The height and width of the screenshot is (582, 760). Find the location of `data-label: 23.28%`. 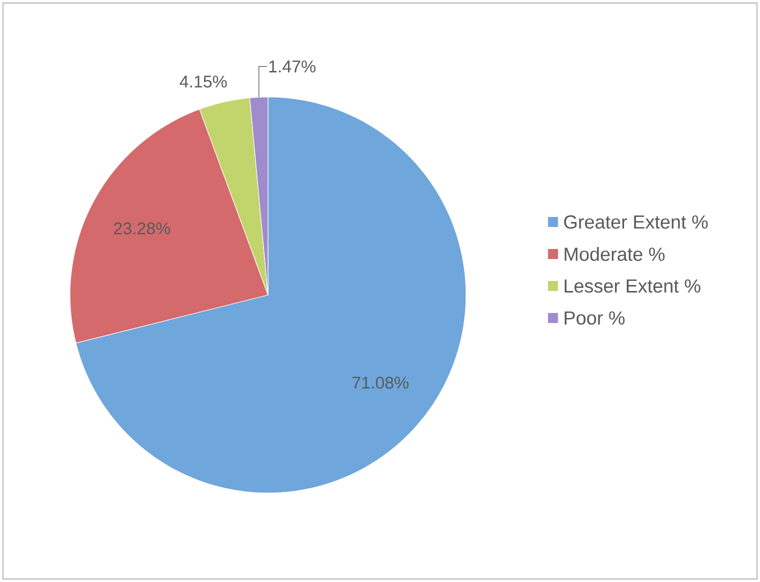

data-label: 23.28% is located at coordinates (142, 228).